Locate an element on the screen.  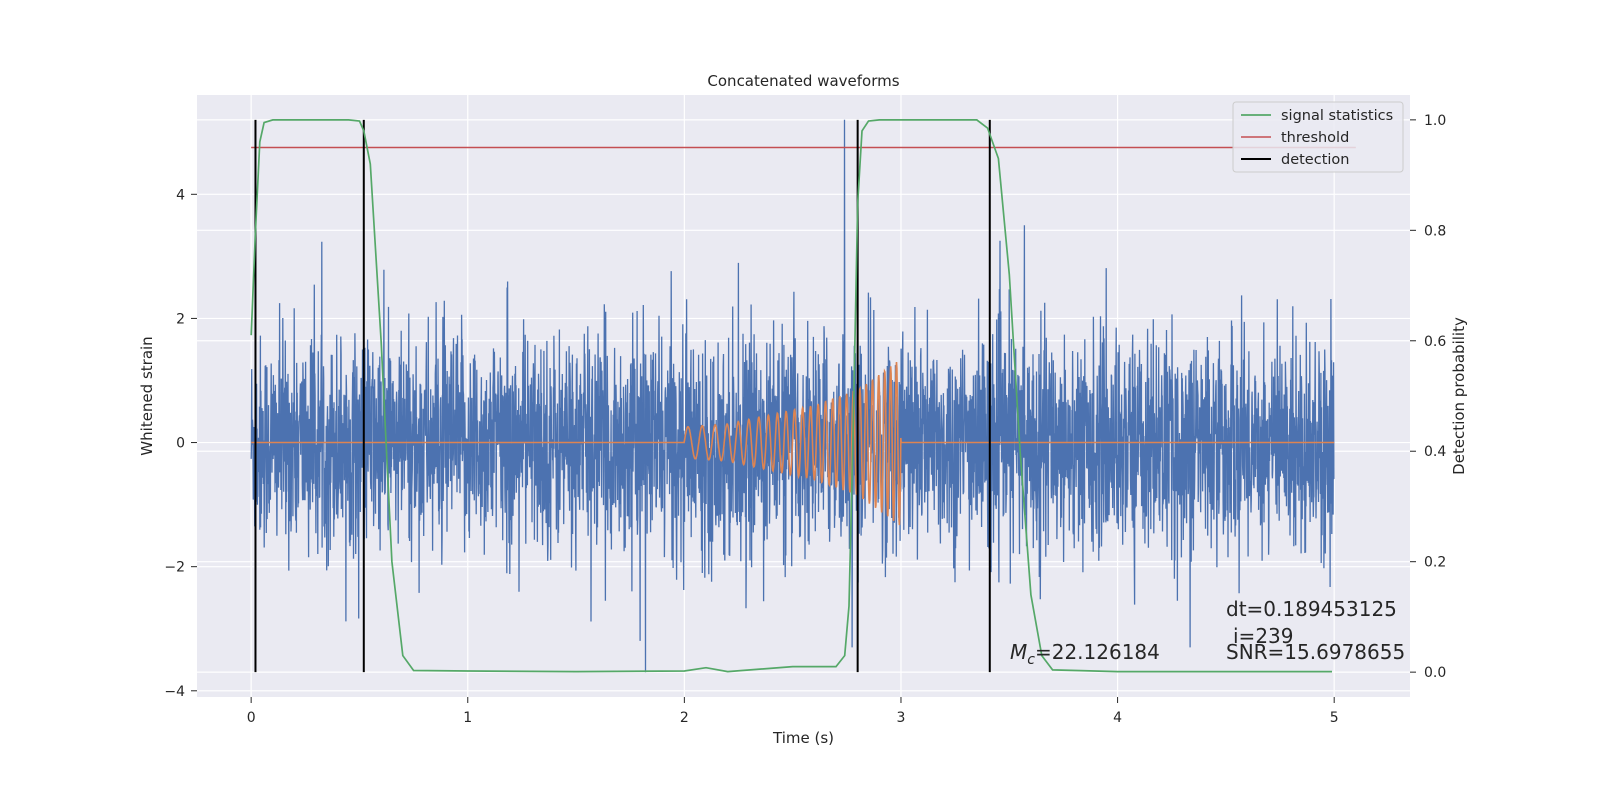
annotation-dt: dt=0.189453125 is located at coordinates (1311, 609).